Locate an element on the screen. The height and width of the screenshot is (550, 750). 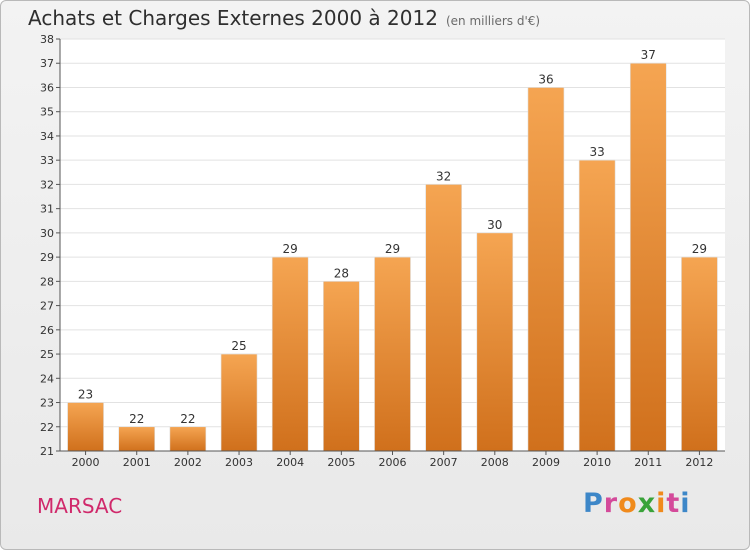
bar-2001 is located at coordinates (137, 439).